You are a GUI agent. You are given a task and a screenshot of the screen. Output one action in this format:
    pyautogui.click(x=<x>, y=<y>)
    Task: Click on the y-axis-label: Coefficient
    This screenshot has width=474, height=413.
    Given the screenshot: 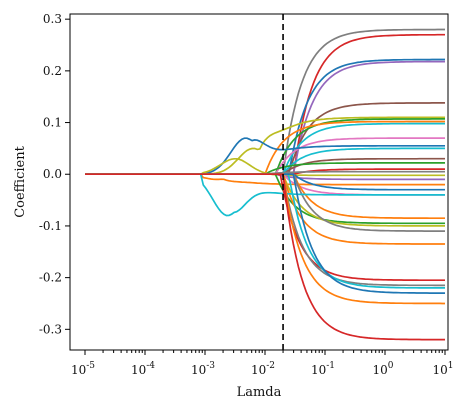 What is the action you would take?
    pyautogui.click(x=20, y=181)
    